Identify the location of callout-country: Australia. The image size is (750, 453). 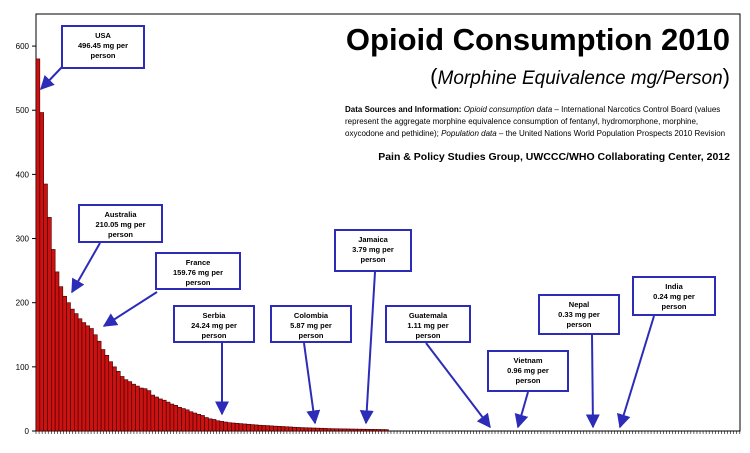
(120, 214).